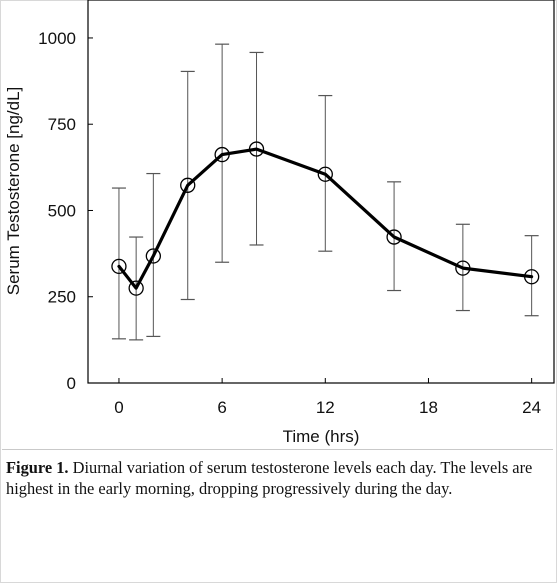 This screenshot has width=557, height=583. Describe the element at coordinates (37, 467) in the screenshot. I see `caption-label: Figure 1.` at that location.